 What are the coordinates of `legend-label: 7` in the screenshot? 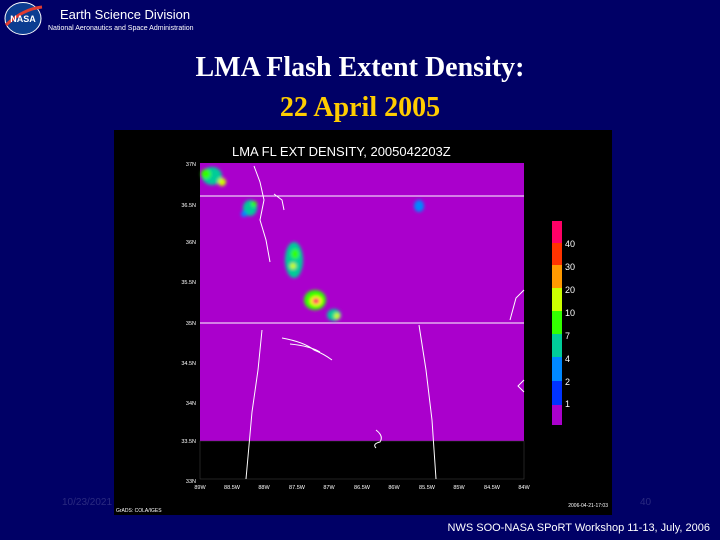 It's located at (567, 336).